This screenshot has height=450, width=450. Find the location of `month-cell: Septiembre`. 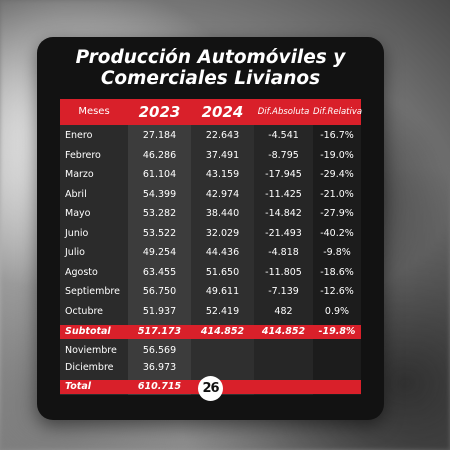

month-cell: Septiembre is located at coordinates (92, 291).